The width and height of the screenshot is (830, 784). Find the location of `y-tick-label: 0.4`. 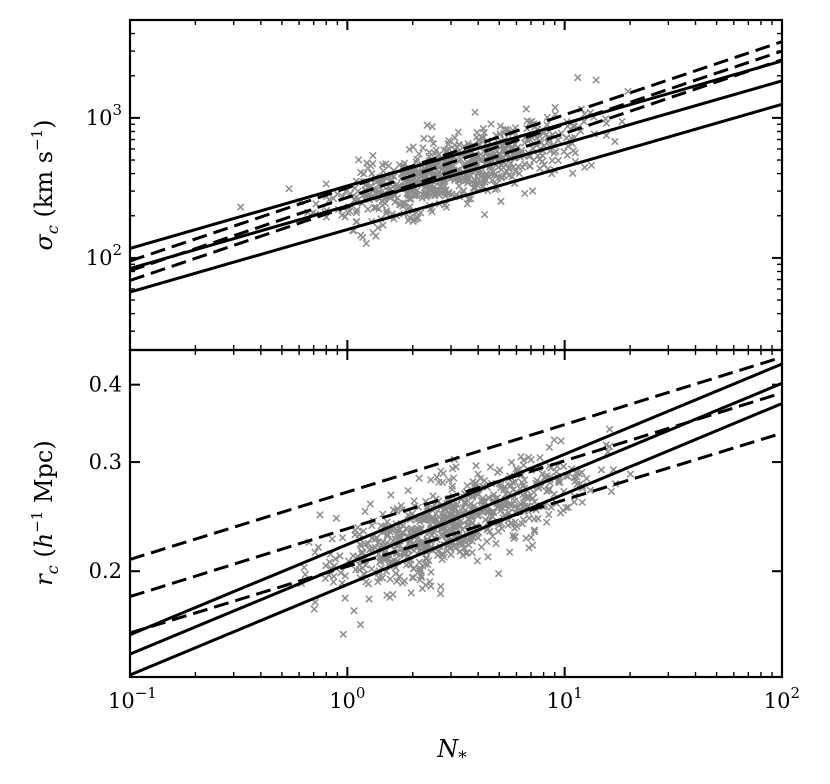

y-tick-label: 0.4 is located at coordinates (105, 385).